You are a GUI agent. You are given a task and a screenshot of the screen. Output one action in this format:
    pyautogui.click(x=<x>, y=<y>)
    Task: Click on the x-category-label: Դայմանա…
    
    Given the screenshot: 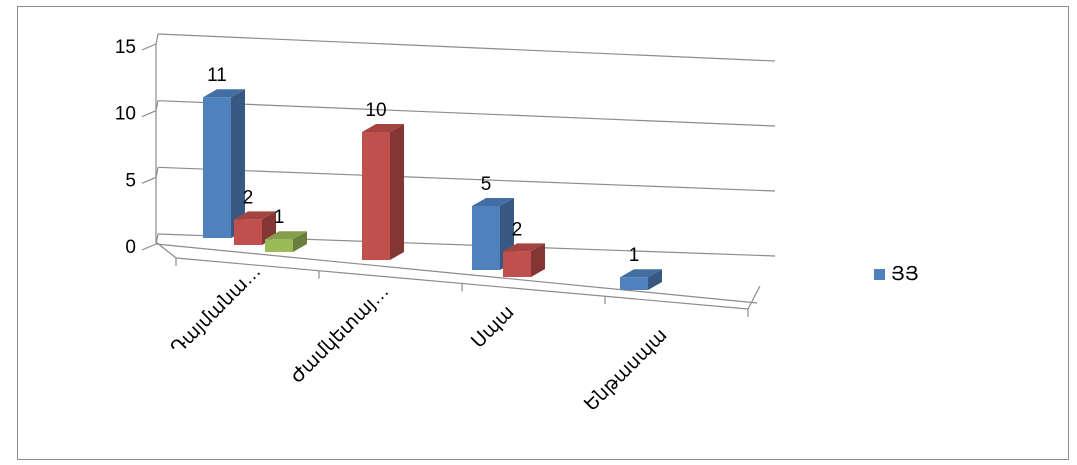 What is the action you would take?
    pyautogui.click(x=216, y=310)
    